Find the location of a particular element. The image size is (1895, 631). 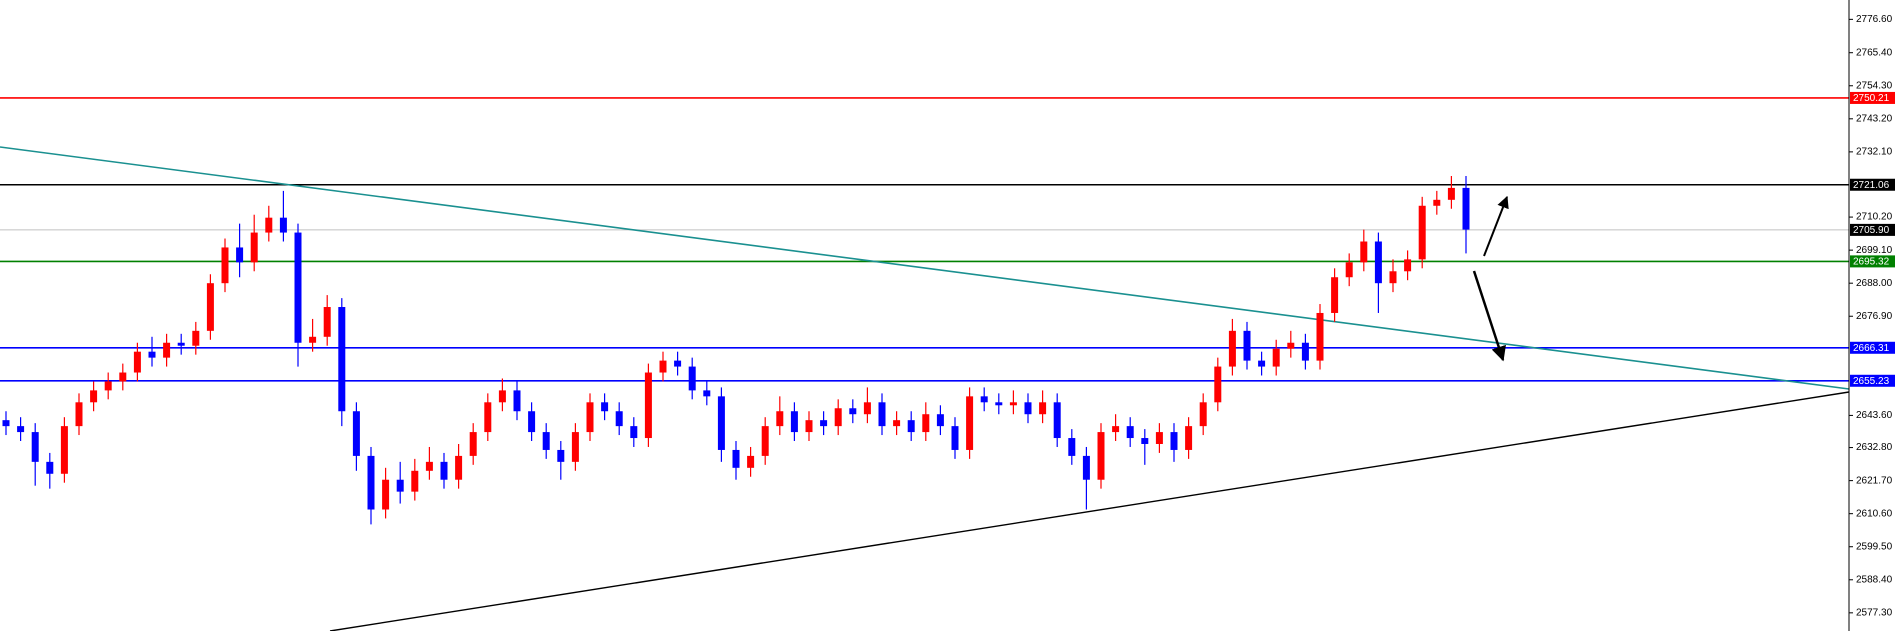

level-label: 2666.31 is located at coordinates (1871, 348).